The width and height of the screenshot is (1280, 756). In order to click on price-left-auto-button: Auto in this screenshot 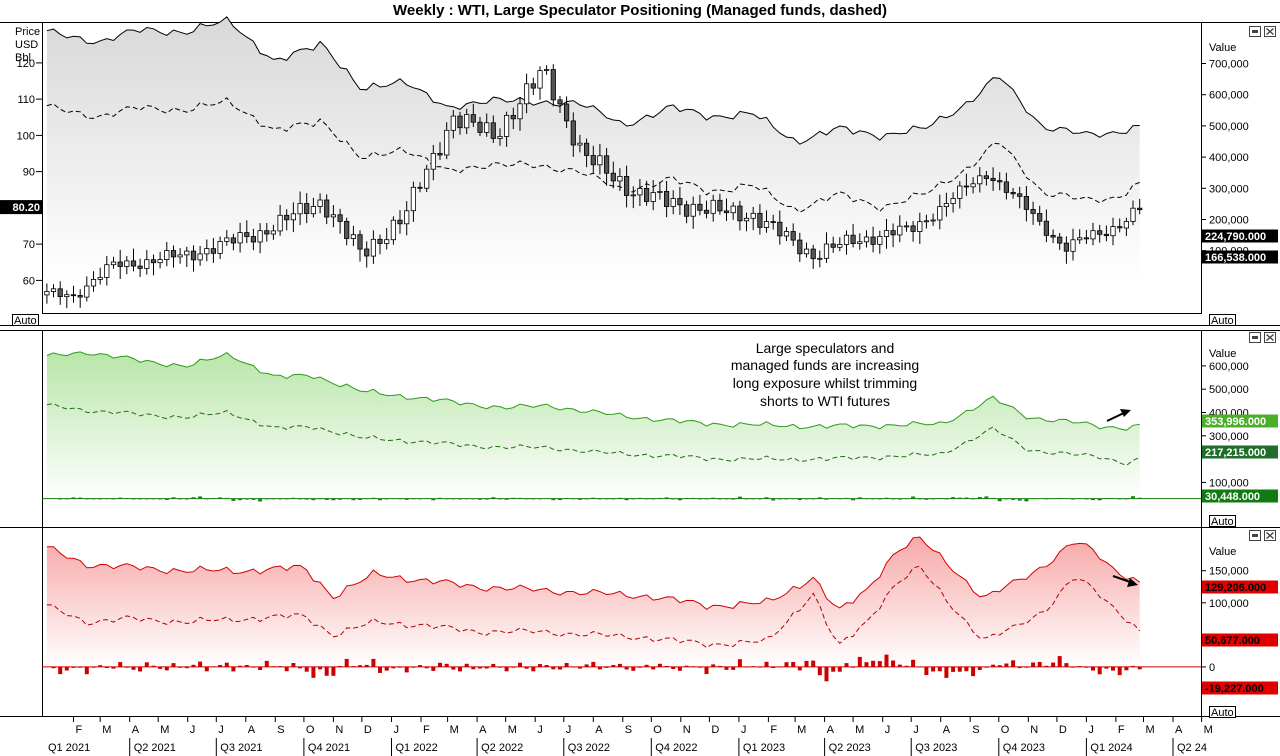, I will do `click(25, 321)`.